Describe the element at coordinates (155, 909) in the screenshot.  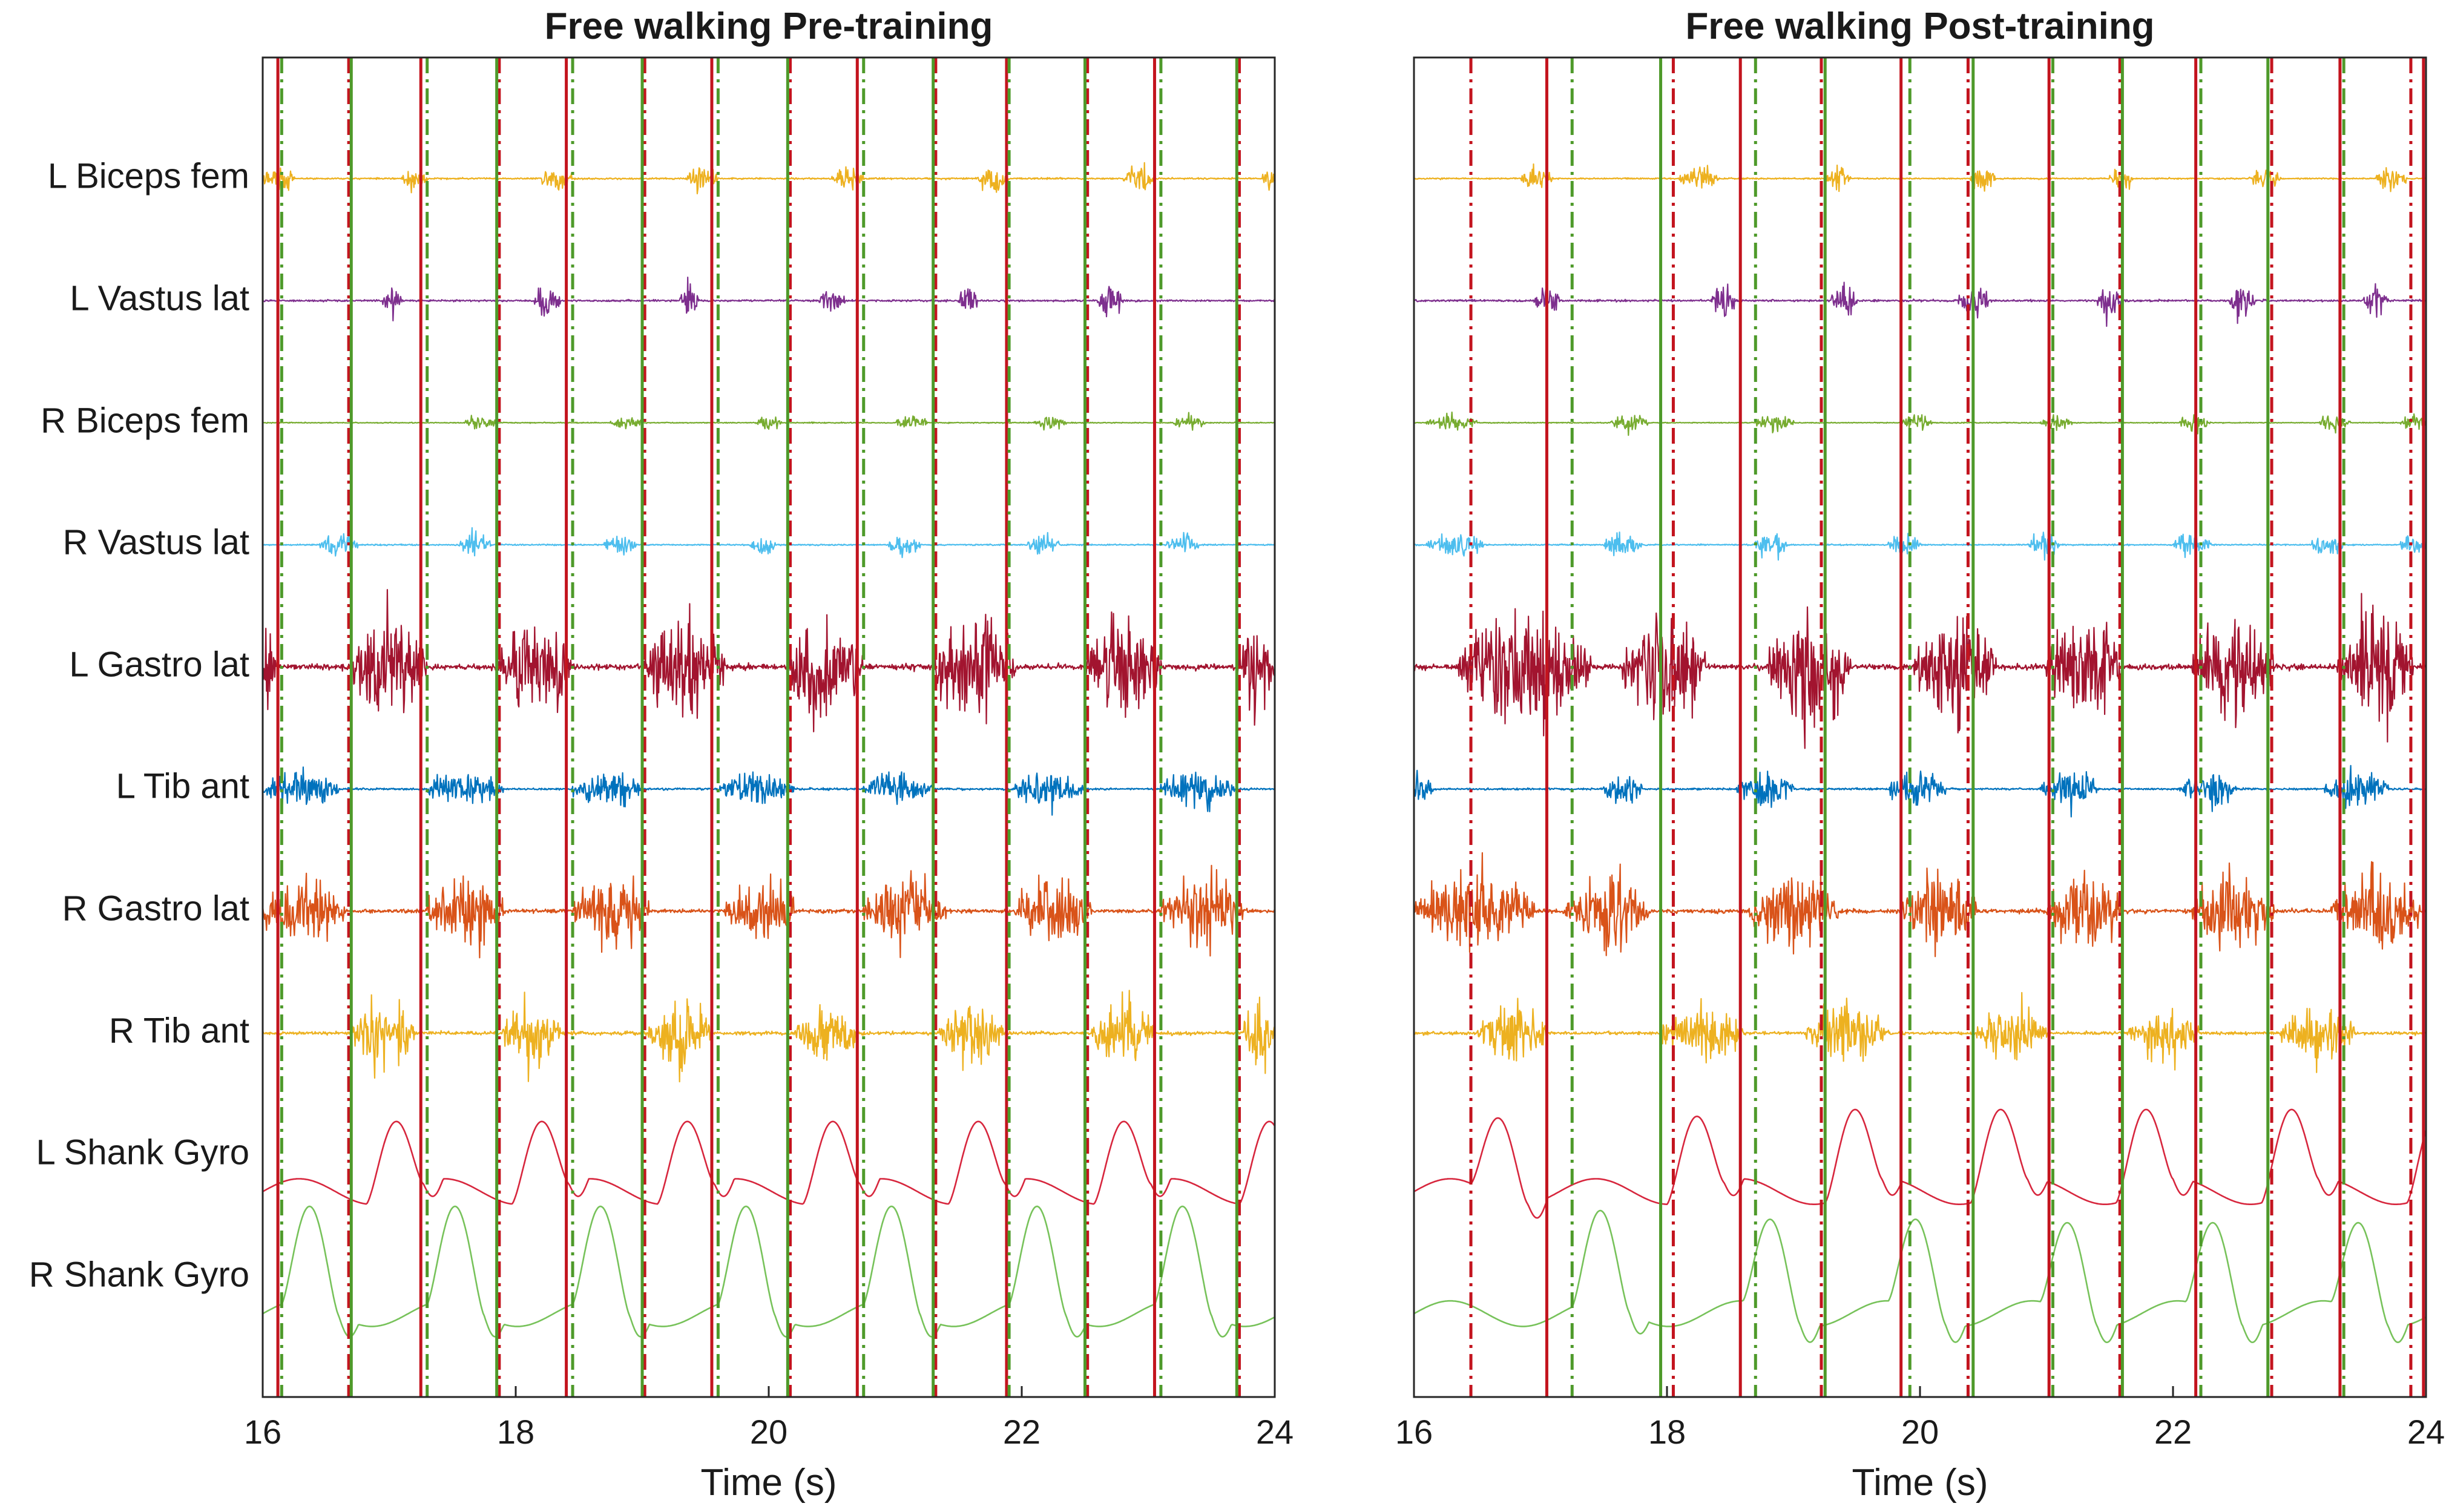
I see `channel-label: R Gastro lat` at that location.